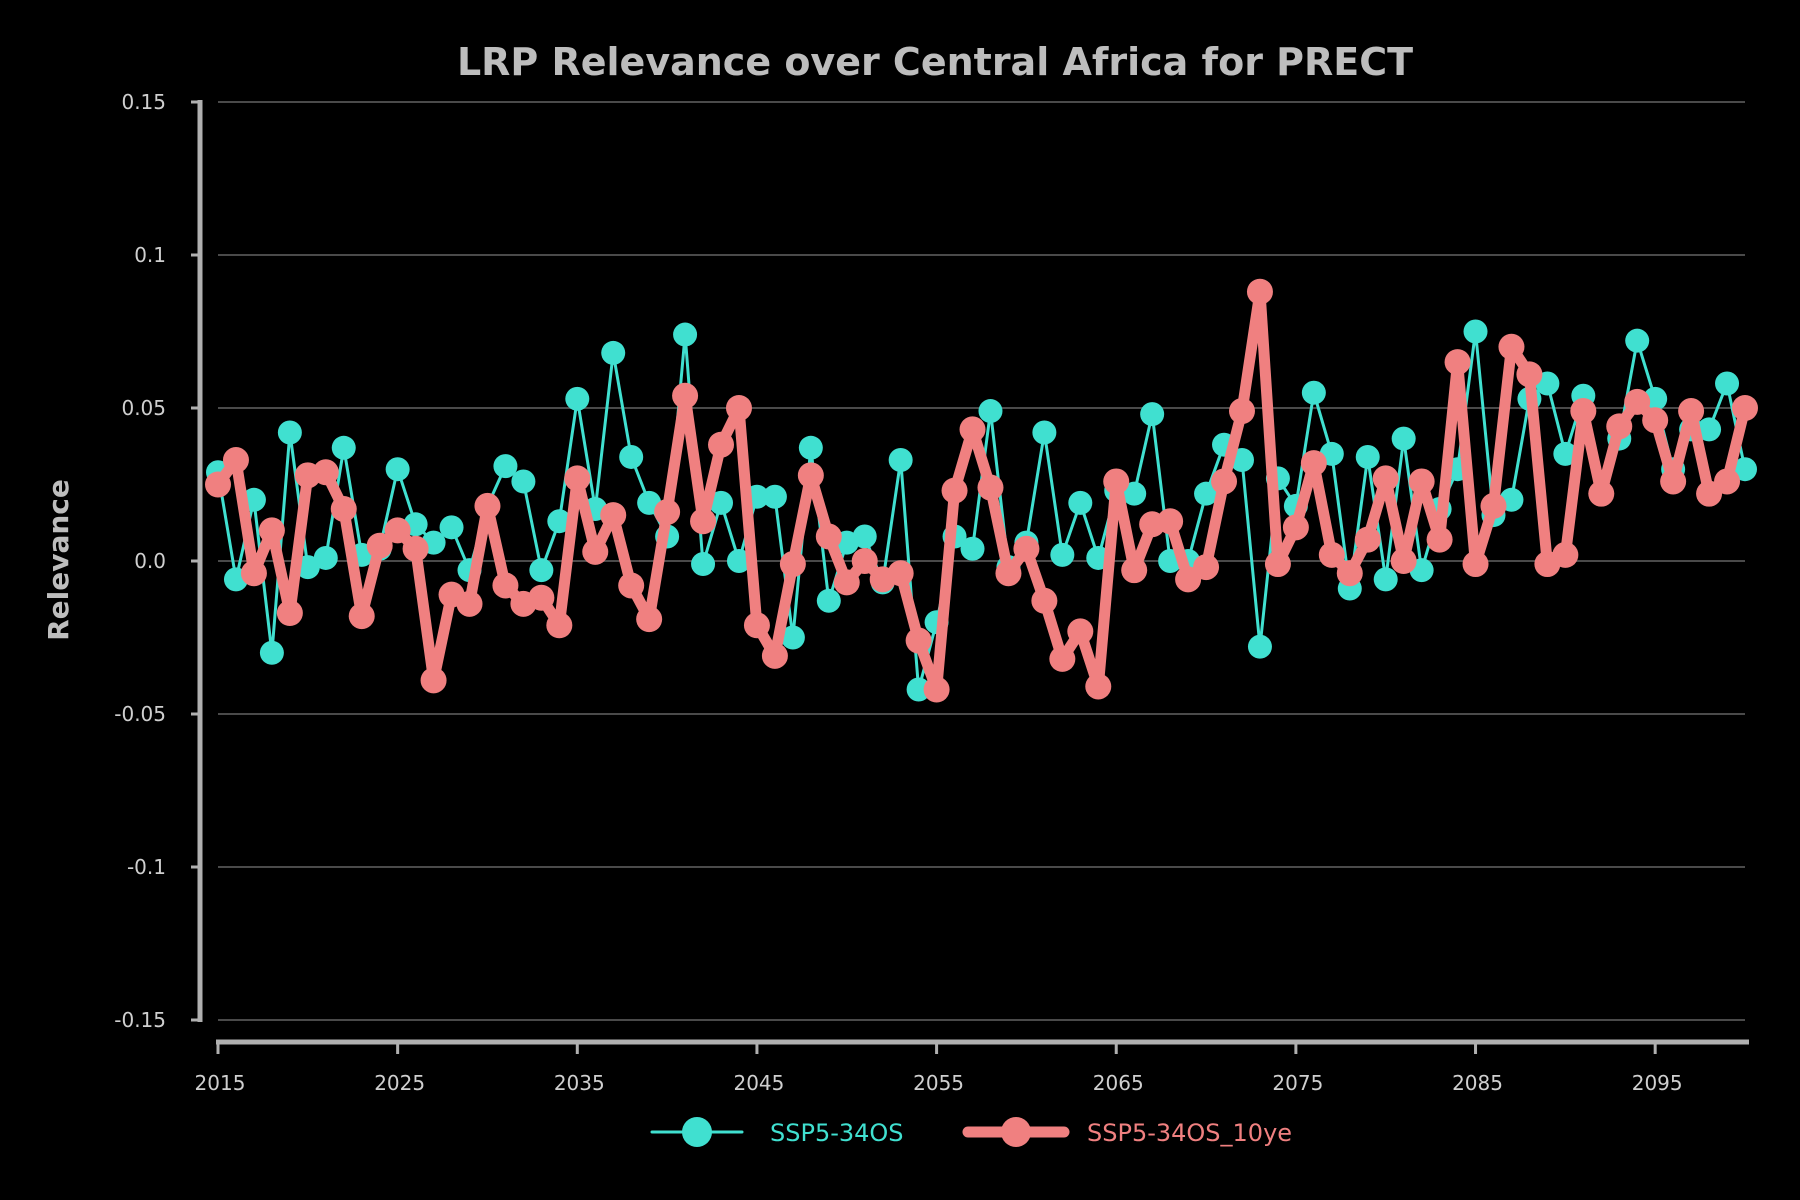 The width and height of the screenshot is (1800, 1200). Describe the element at coordinates (579, 1083) in the screenshot. I see `x-tick-label: 2035` at that location.